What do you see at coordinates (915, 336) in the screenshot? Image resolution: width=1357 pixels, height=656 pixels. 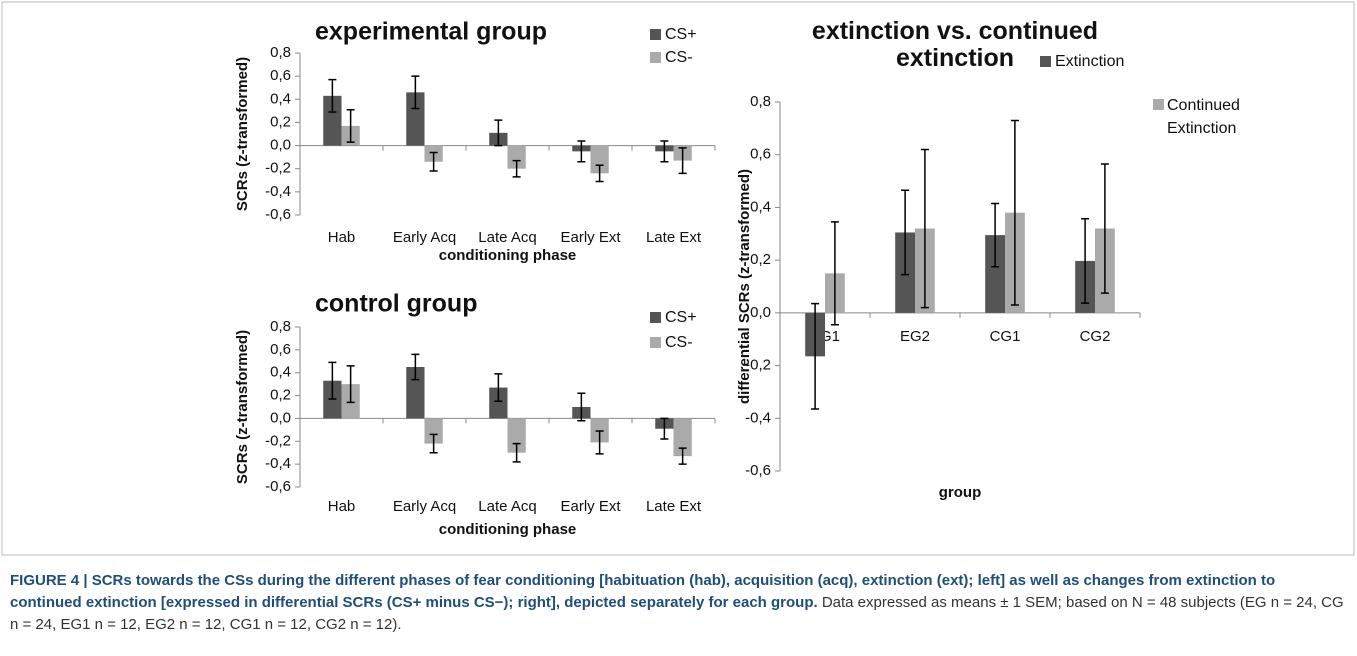 I see `x-tick-label: EG2` at bounding box center [915, 336].